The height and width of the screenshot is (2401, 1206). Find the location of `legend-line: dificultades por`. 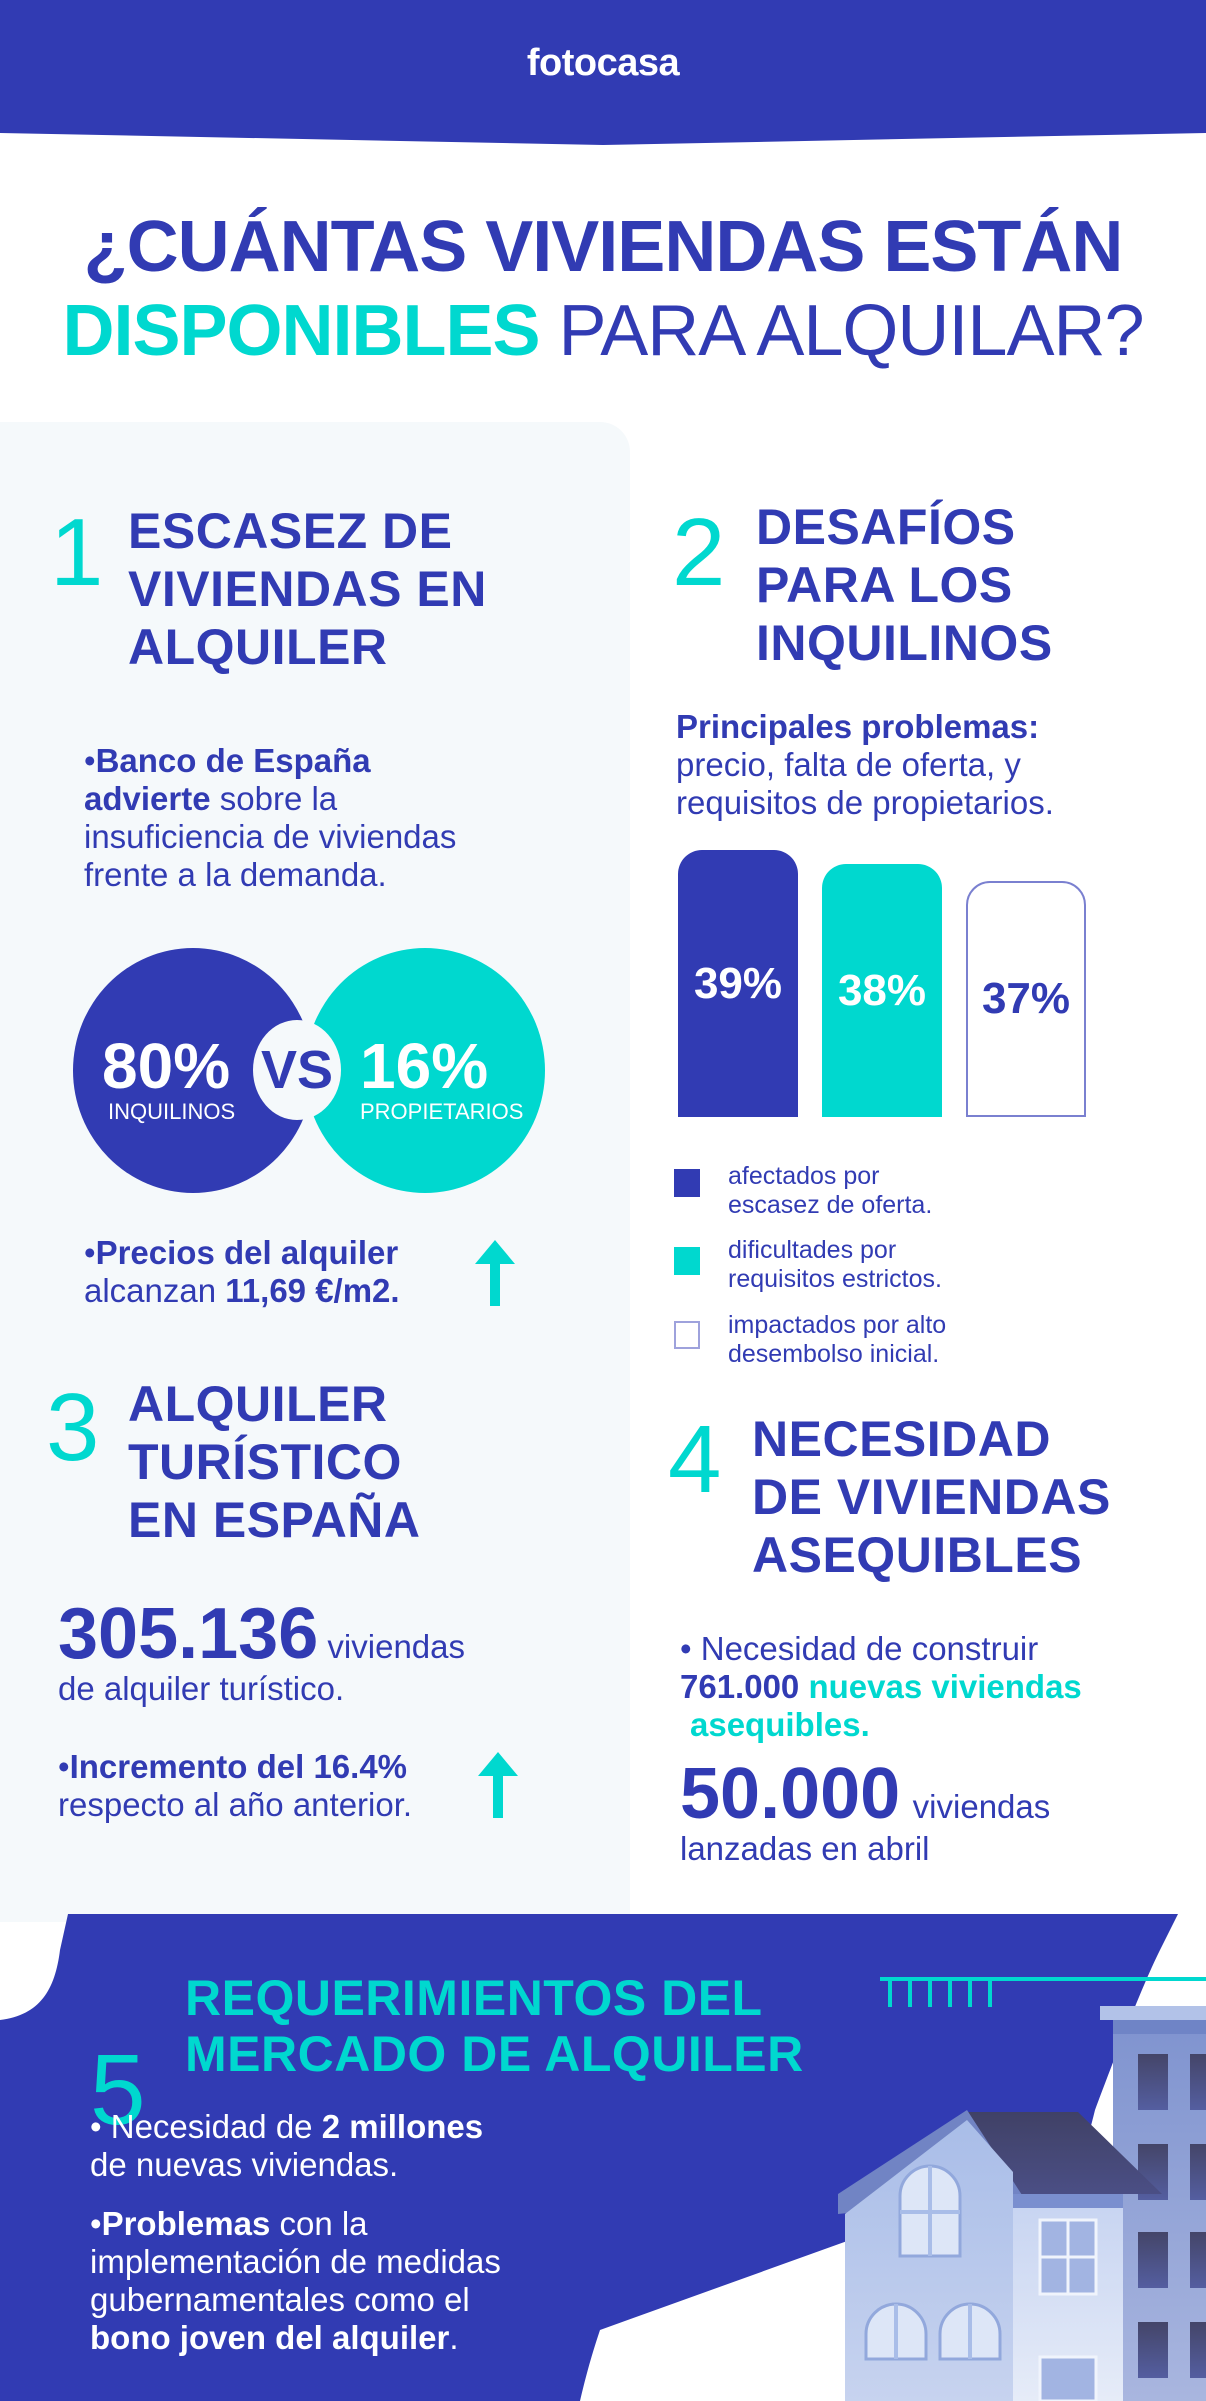

legend-line: dificultades por is located at coordinates (812, 1250).